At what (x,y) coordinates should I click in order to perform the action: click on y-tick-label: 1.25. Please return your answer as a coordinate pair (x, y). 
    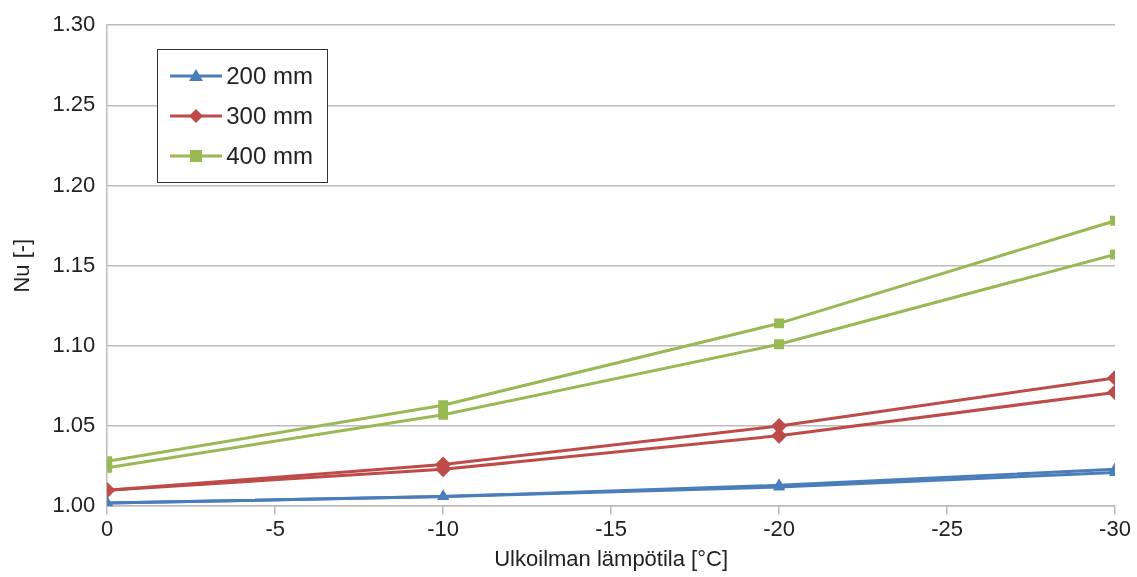
    Looking at the image, I should click on (74, 104).